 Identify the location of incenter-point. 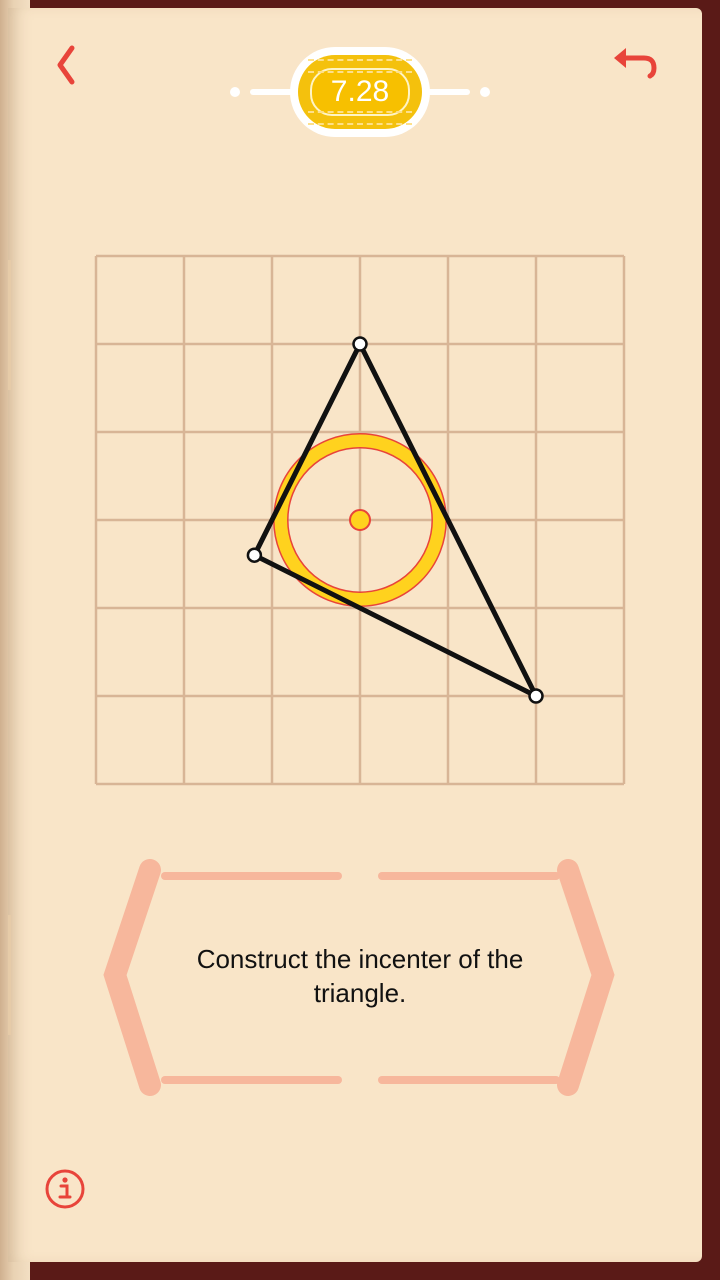
(360, 520).